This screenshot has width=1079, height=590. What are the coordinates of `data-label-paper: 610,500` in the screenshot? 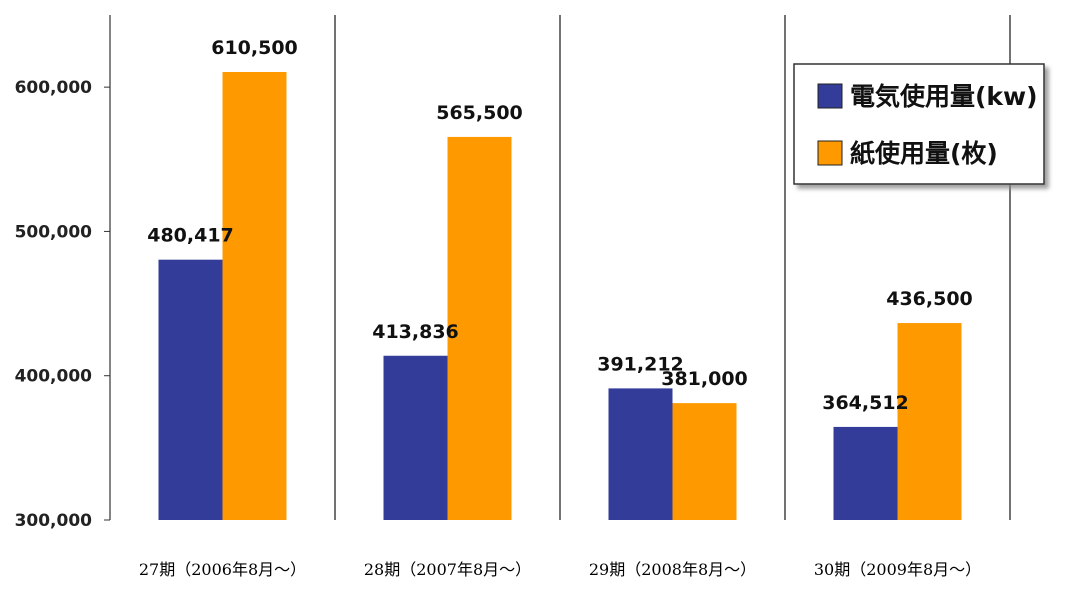 It's located at (254, 48).